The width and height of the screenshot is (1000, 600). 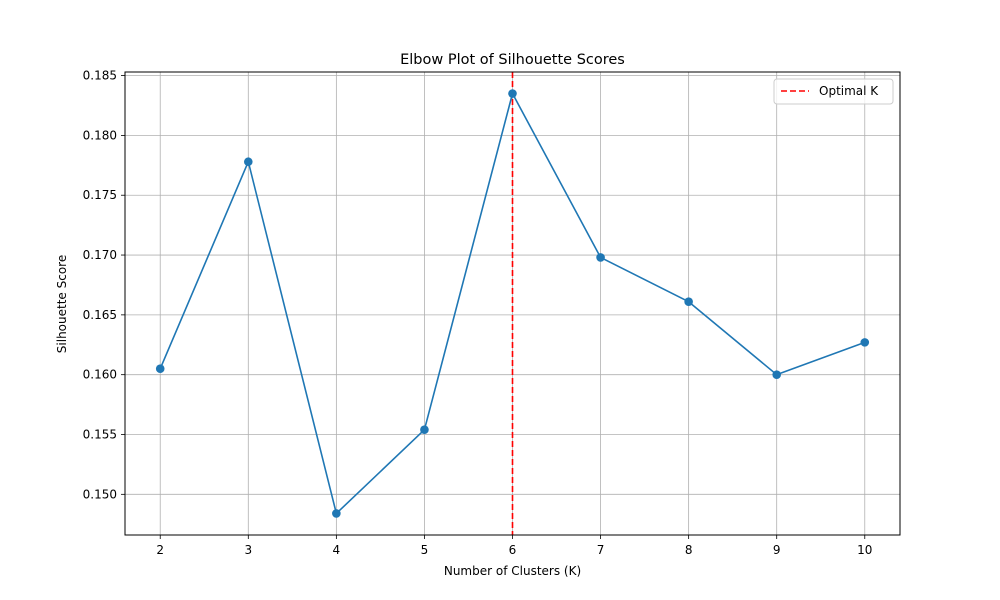 I want to click on y-tick-label: 0.175, so click(x=100, y=195).